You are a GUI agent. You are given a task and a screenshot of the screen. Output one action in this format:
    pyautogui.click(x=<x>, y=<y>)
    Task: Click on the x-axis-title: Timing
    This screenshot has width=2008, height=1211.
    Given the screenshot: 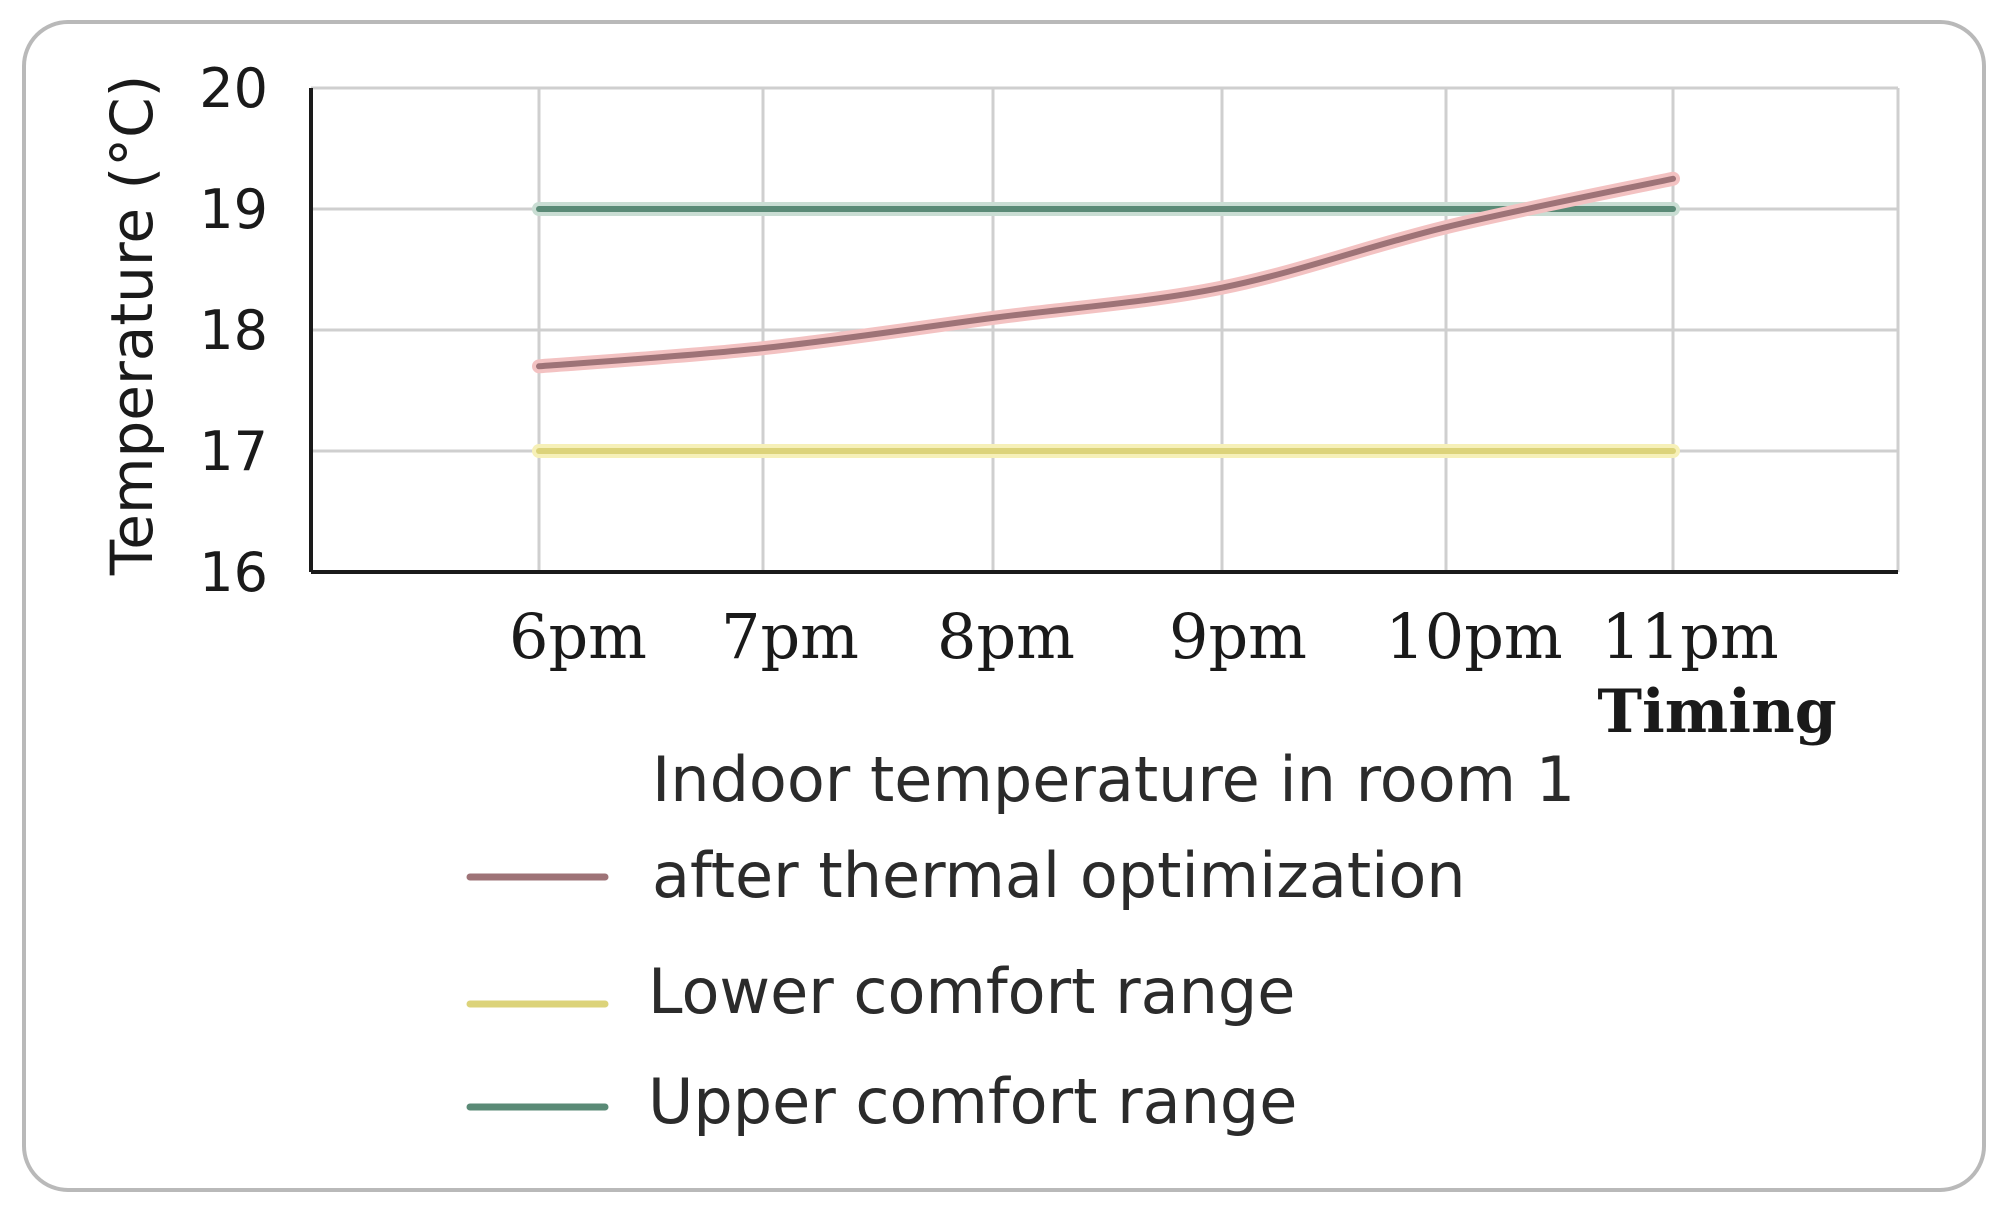 What is the action you would take?
    pyautogui.click(x=1716, y=712)
    